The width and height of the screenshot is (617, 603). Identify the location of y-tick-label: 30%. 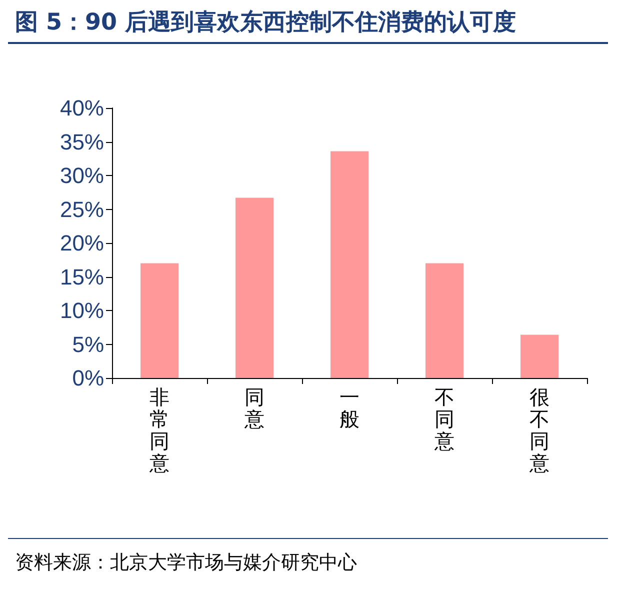
(82, 175).